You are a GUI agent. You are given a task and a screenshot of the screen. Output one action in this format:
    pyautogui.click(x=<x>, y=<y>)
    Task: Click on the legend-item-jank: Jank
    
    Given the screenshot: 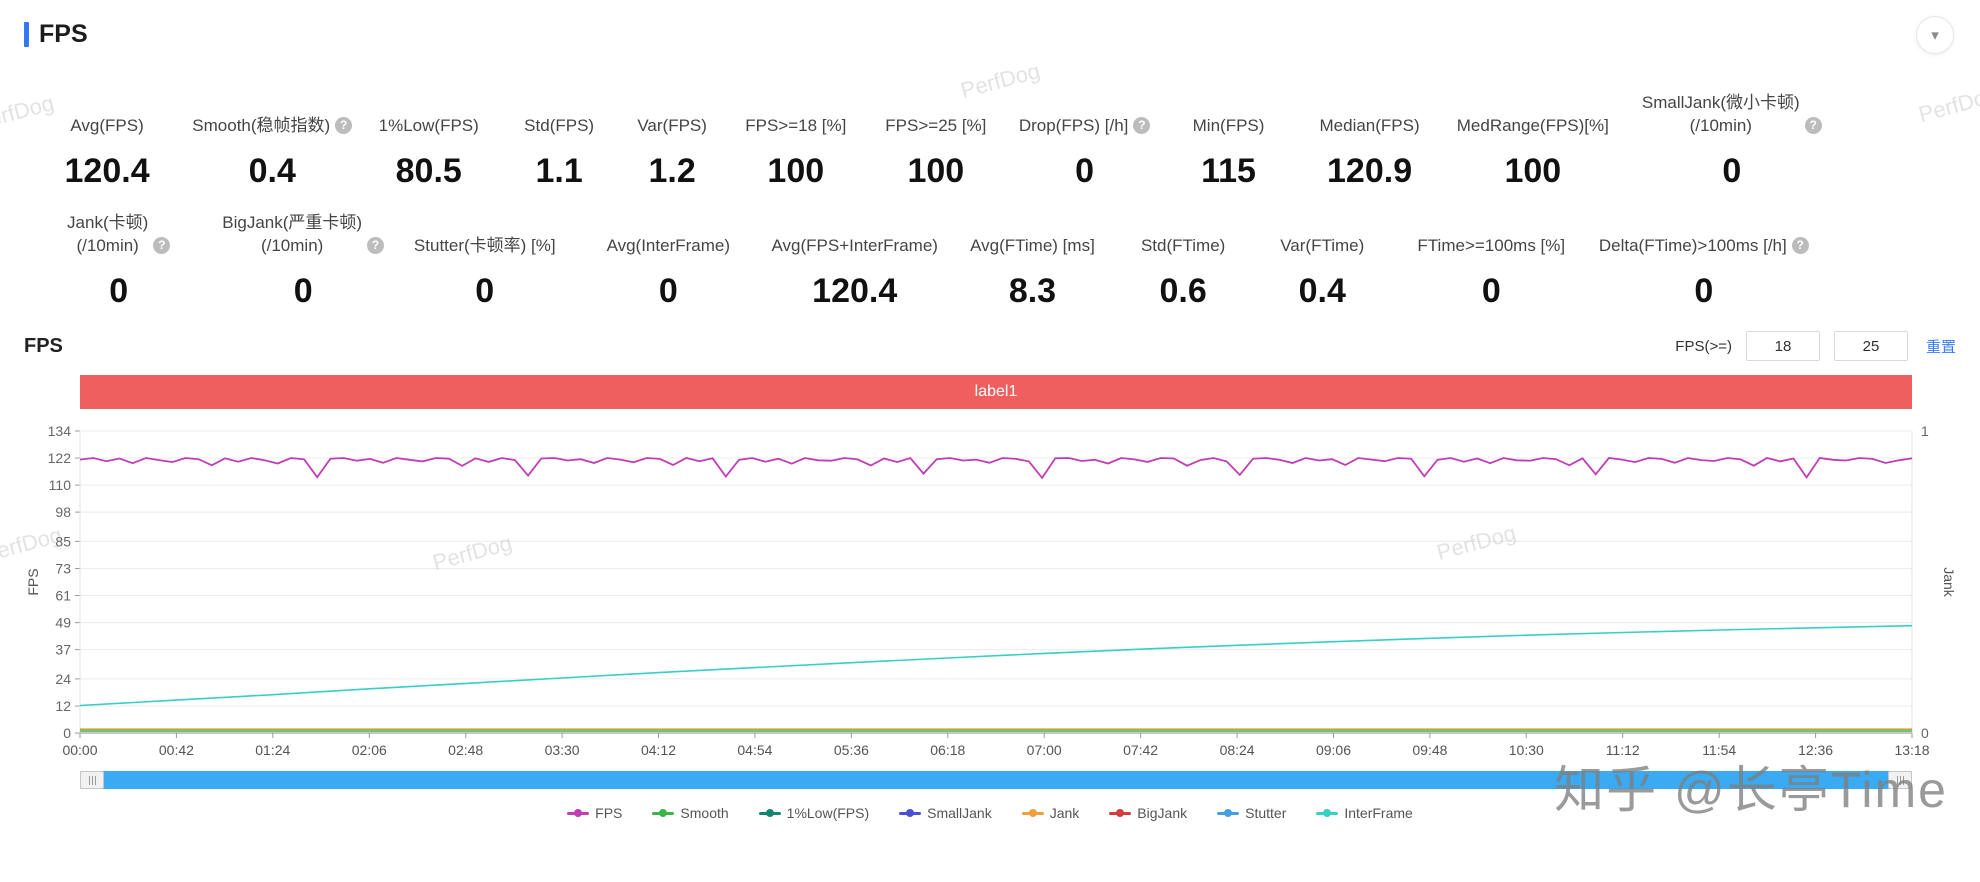 What is the action you would take?
    pyautogui.click(x=1050, y=813)
    